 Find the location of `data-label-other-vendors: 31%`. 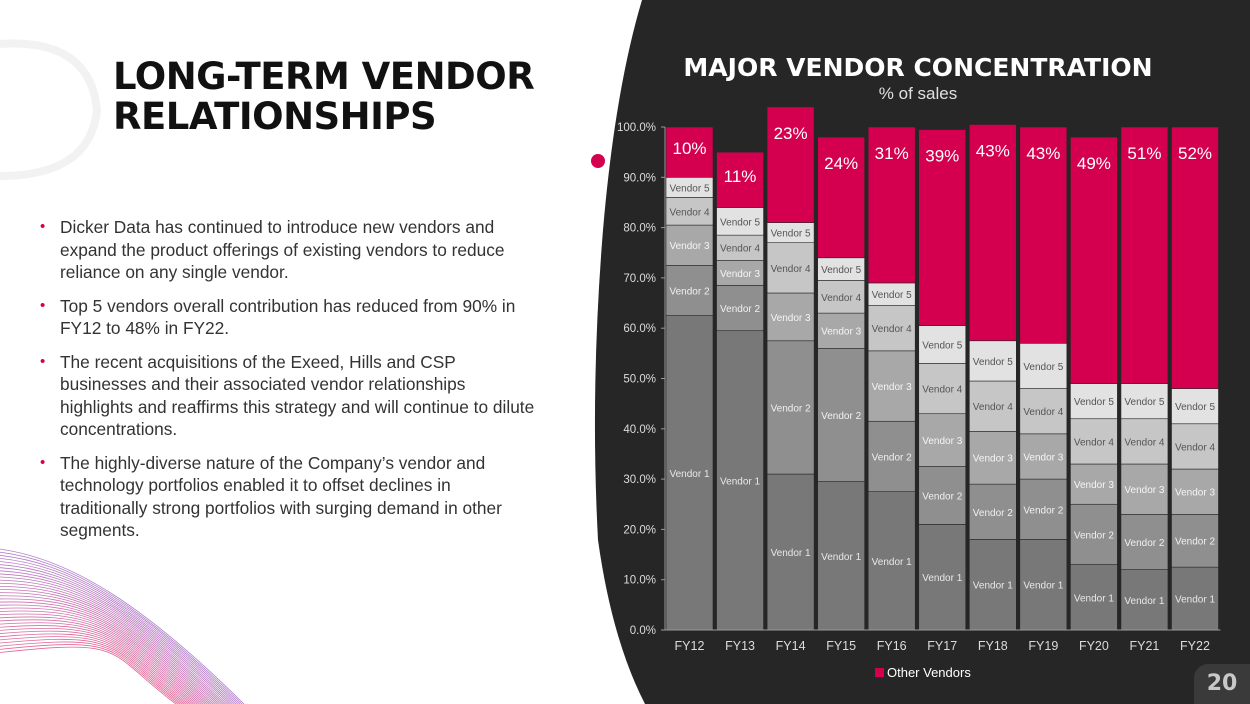

data-label-other-vendors: 31% is located at coordinates (892, 153).